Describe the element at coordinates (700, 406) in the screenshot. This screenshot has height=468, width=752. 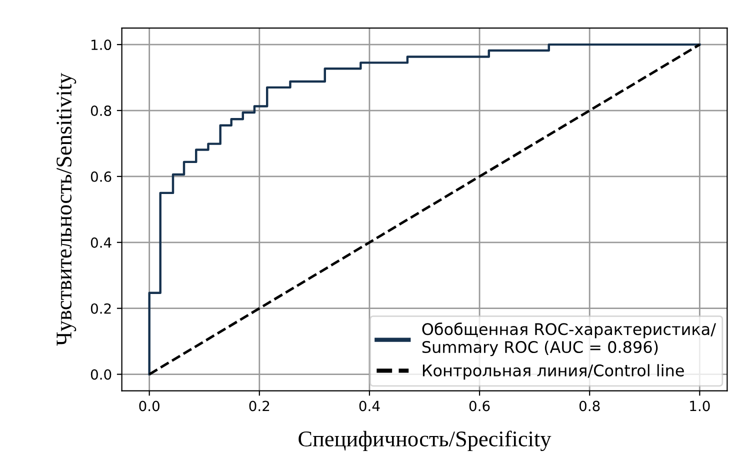
I see `x-tick-label: 1.0` at that location.